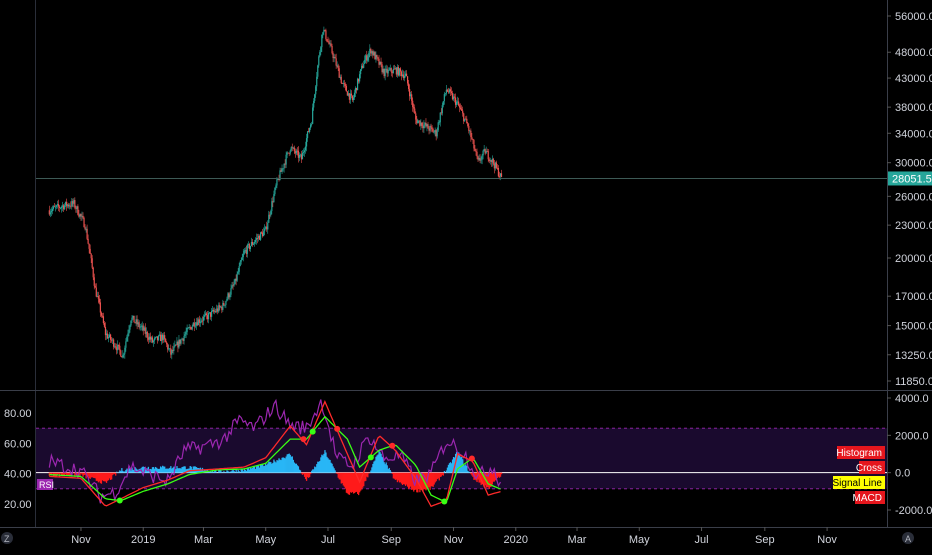  I want to click on time-tick-label: 2019, so click(143, 540).